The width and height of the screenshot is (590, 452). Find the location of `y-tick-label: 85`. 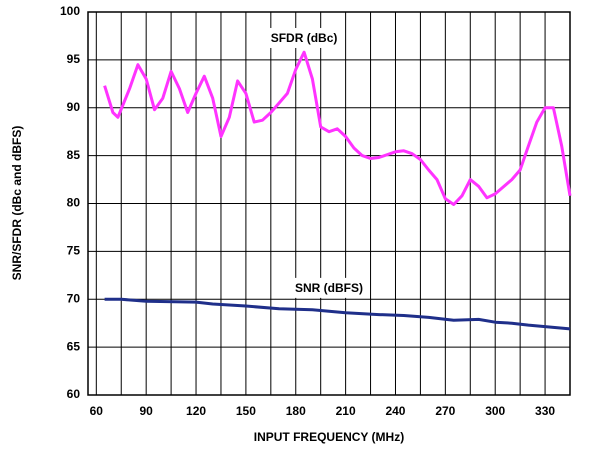

y-tick-label: 85 is located at coordinates (74, 155).